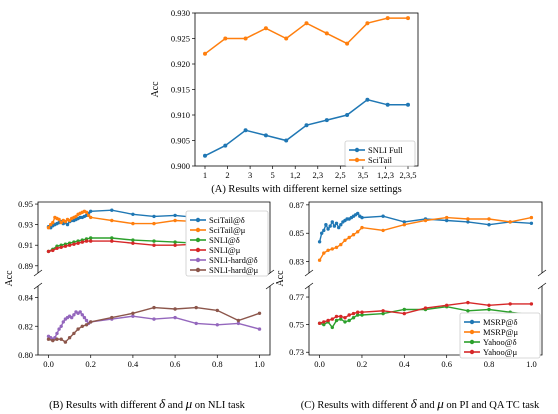 The image size is (558, 414). What do you see at coordinates (500, 342) in the screenshot?
I see `chart2-legend-yahoo-delta-label: Yahoo@δ` at bounding box center [500, 342].